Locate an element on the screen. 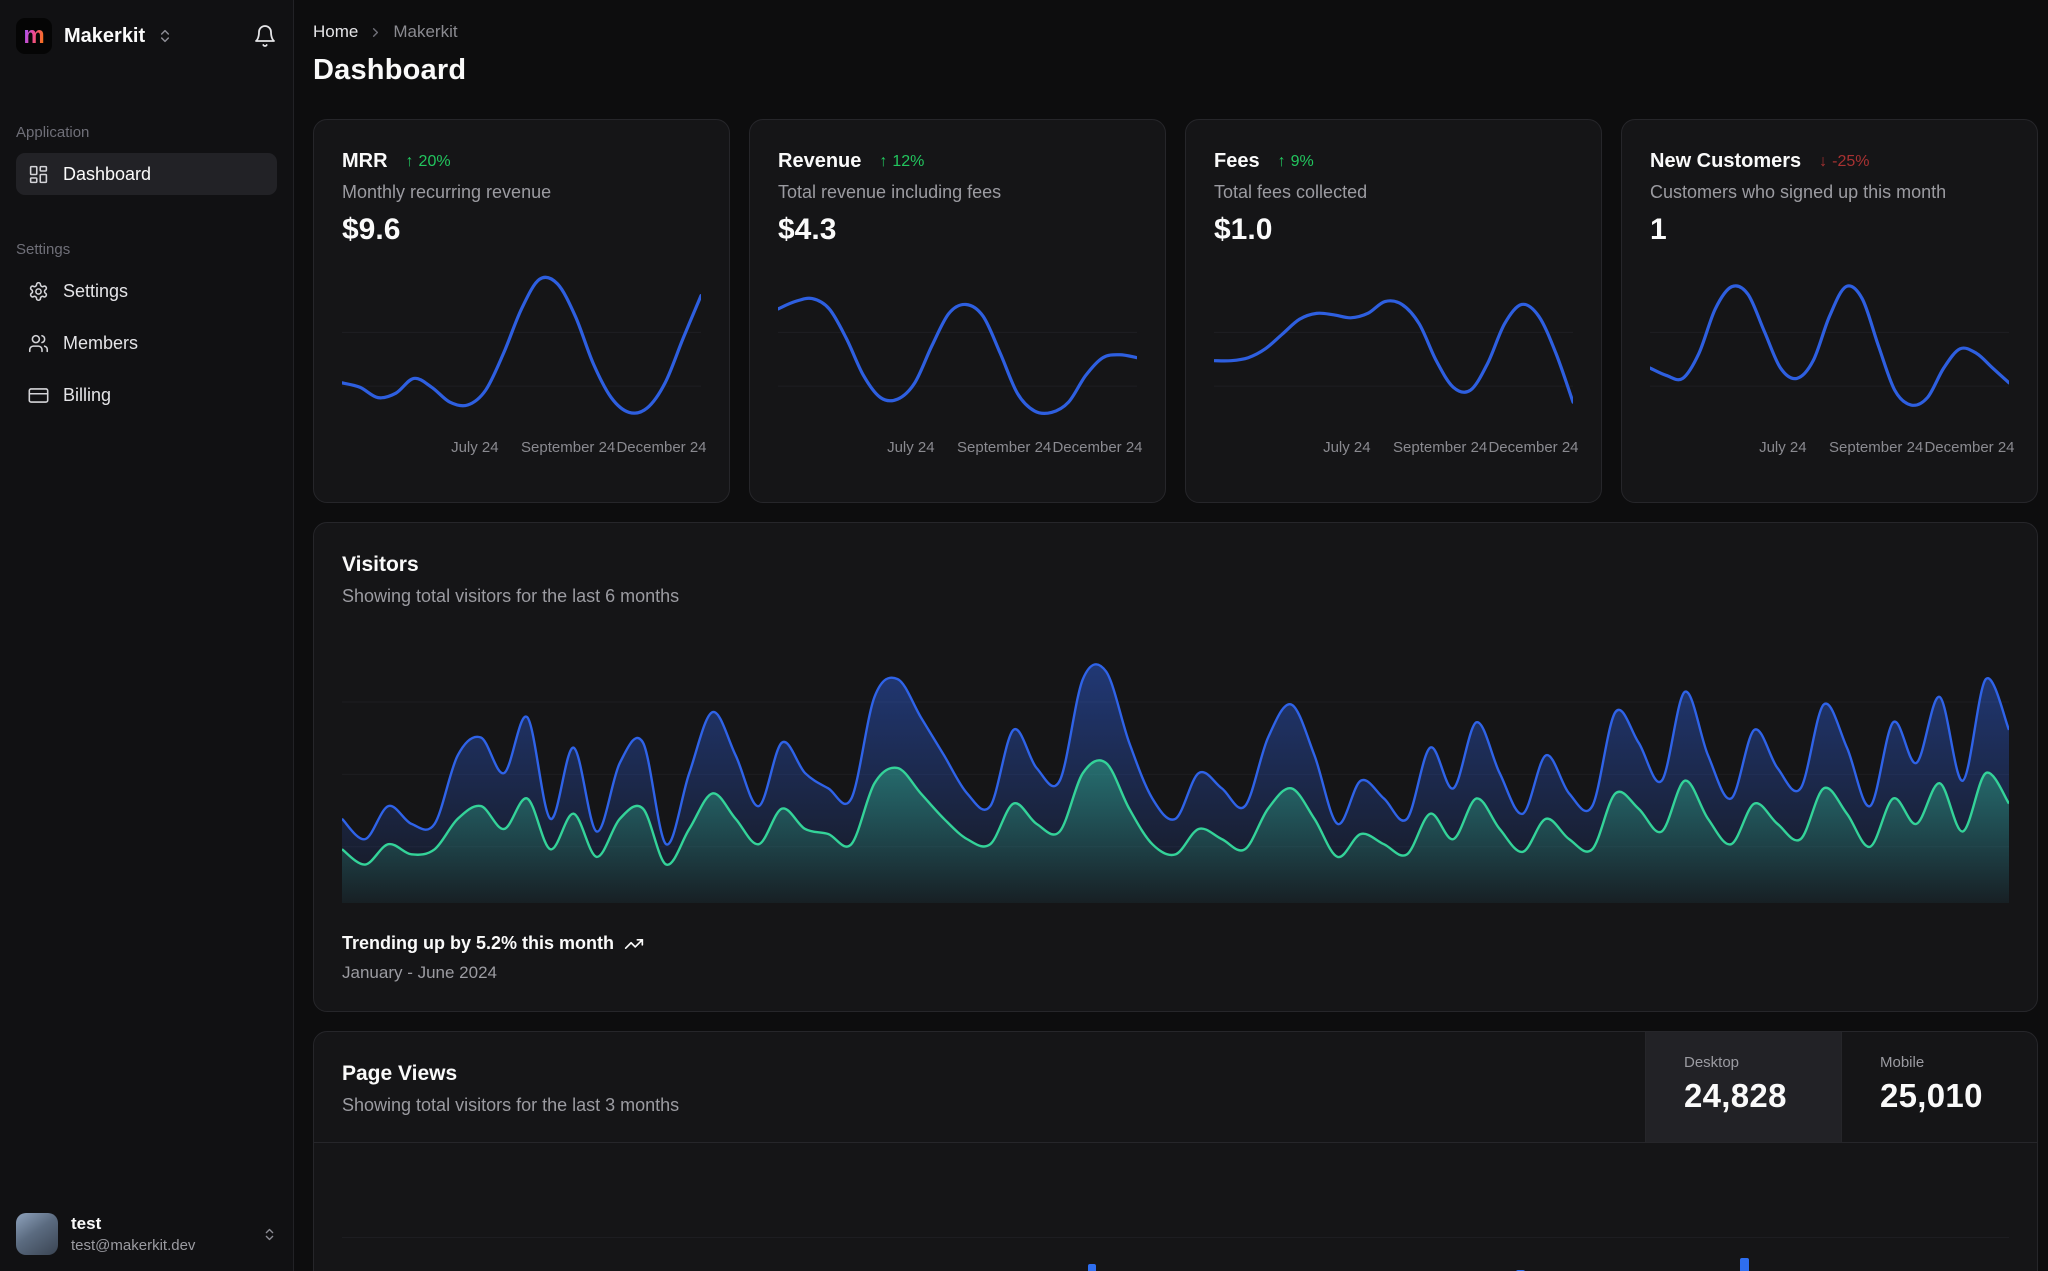 The width and height of the screenshot is (2048, 1271). sidebar-item-label: Billing is located at coordinates (87, 394).